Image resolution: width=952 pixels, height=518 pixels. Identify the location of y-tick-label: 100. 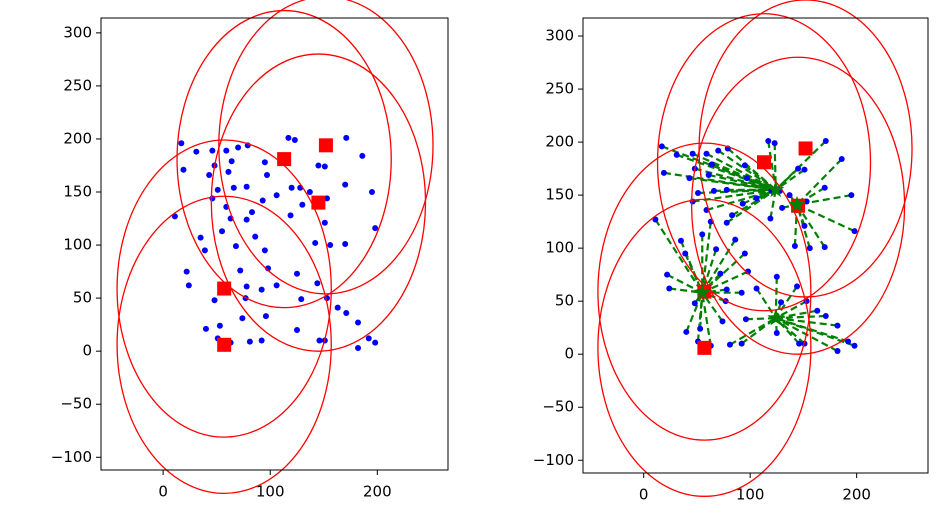
(77, 245).